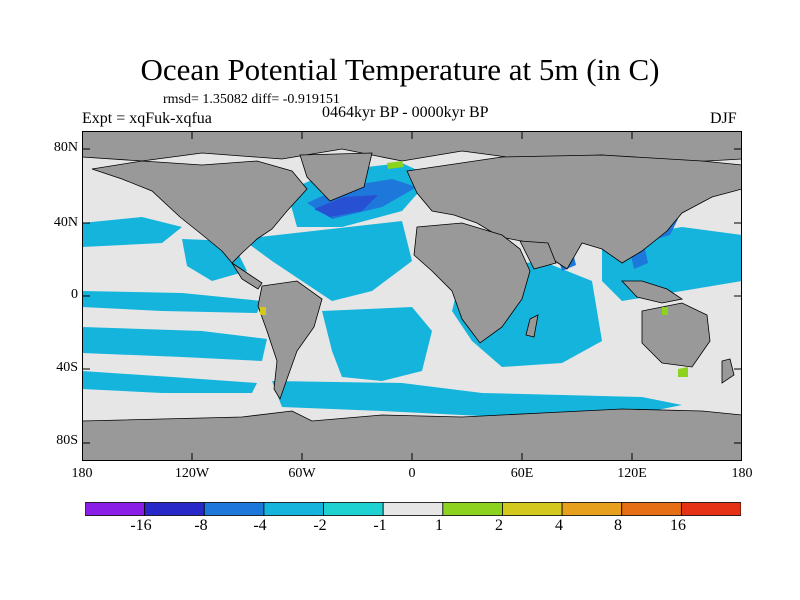 This screenshot has height=600, width=800. Describe the element at coordinates (199, 212) in the screenshot. I see `north-america` at that location.